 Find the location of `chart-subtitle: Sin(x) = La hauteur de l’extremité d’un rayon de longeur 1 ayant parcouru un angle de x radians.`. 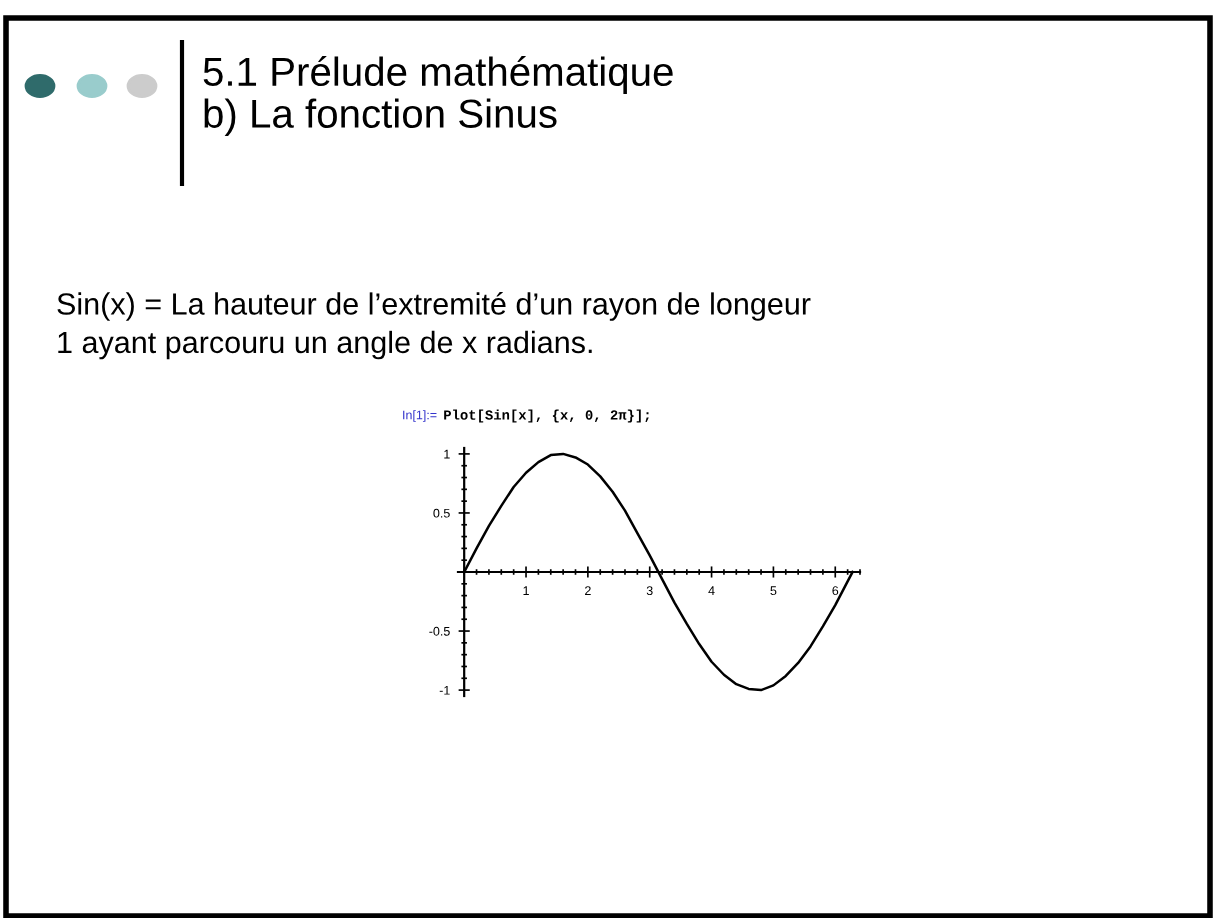

chart-subtitle: Sin(x) = La hauteur de l’extremité d’un rayon de longeur 1 ayant parcouru un angle de x radians. is located at coordinates (434, 326).